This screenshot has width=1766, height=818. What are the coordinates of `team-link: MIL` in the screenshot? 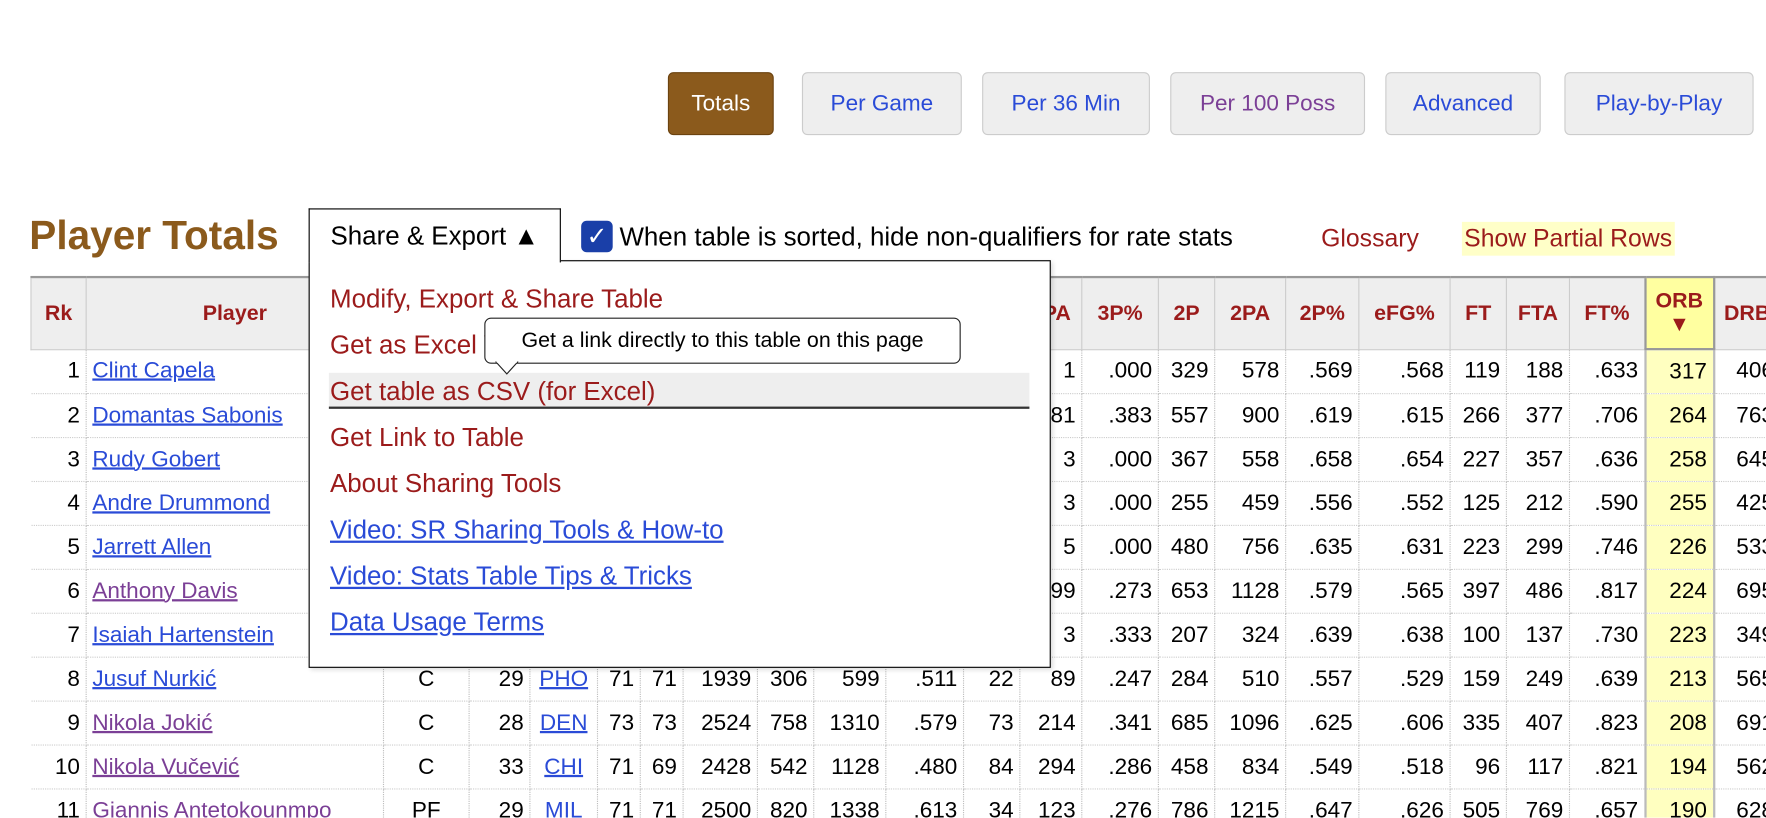 It's located at (563, 807).